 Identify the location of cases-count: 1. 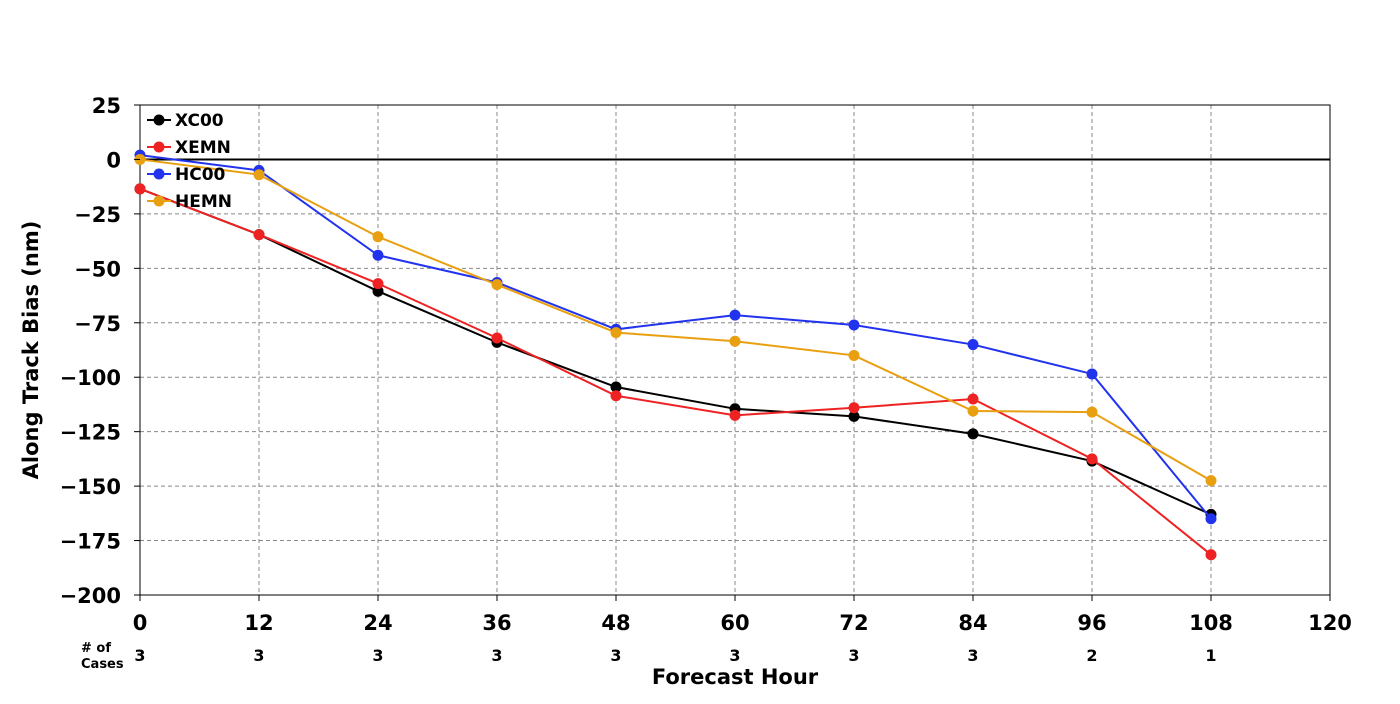
(1210, 655).